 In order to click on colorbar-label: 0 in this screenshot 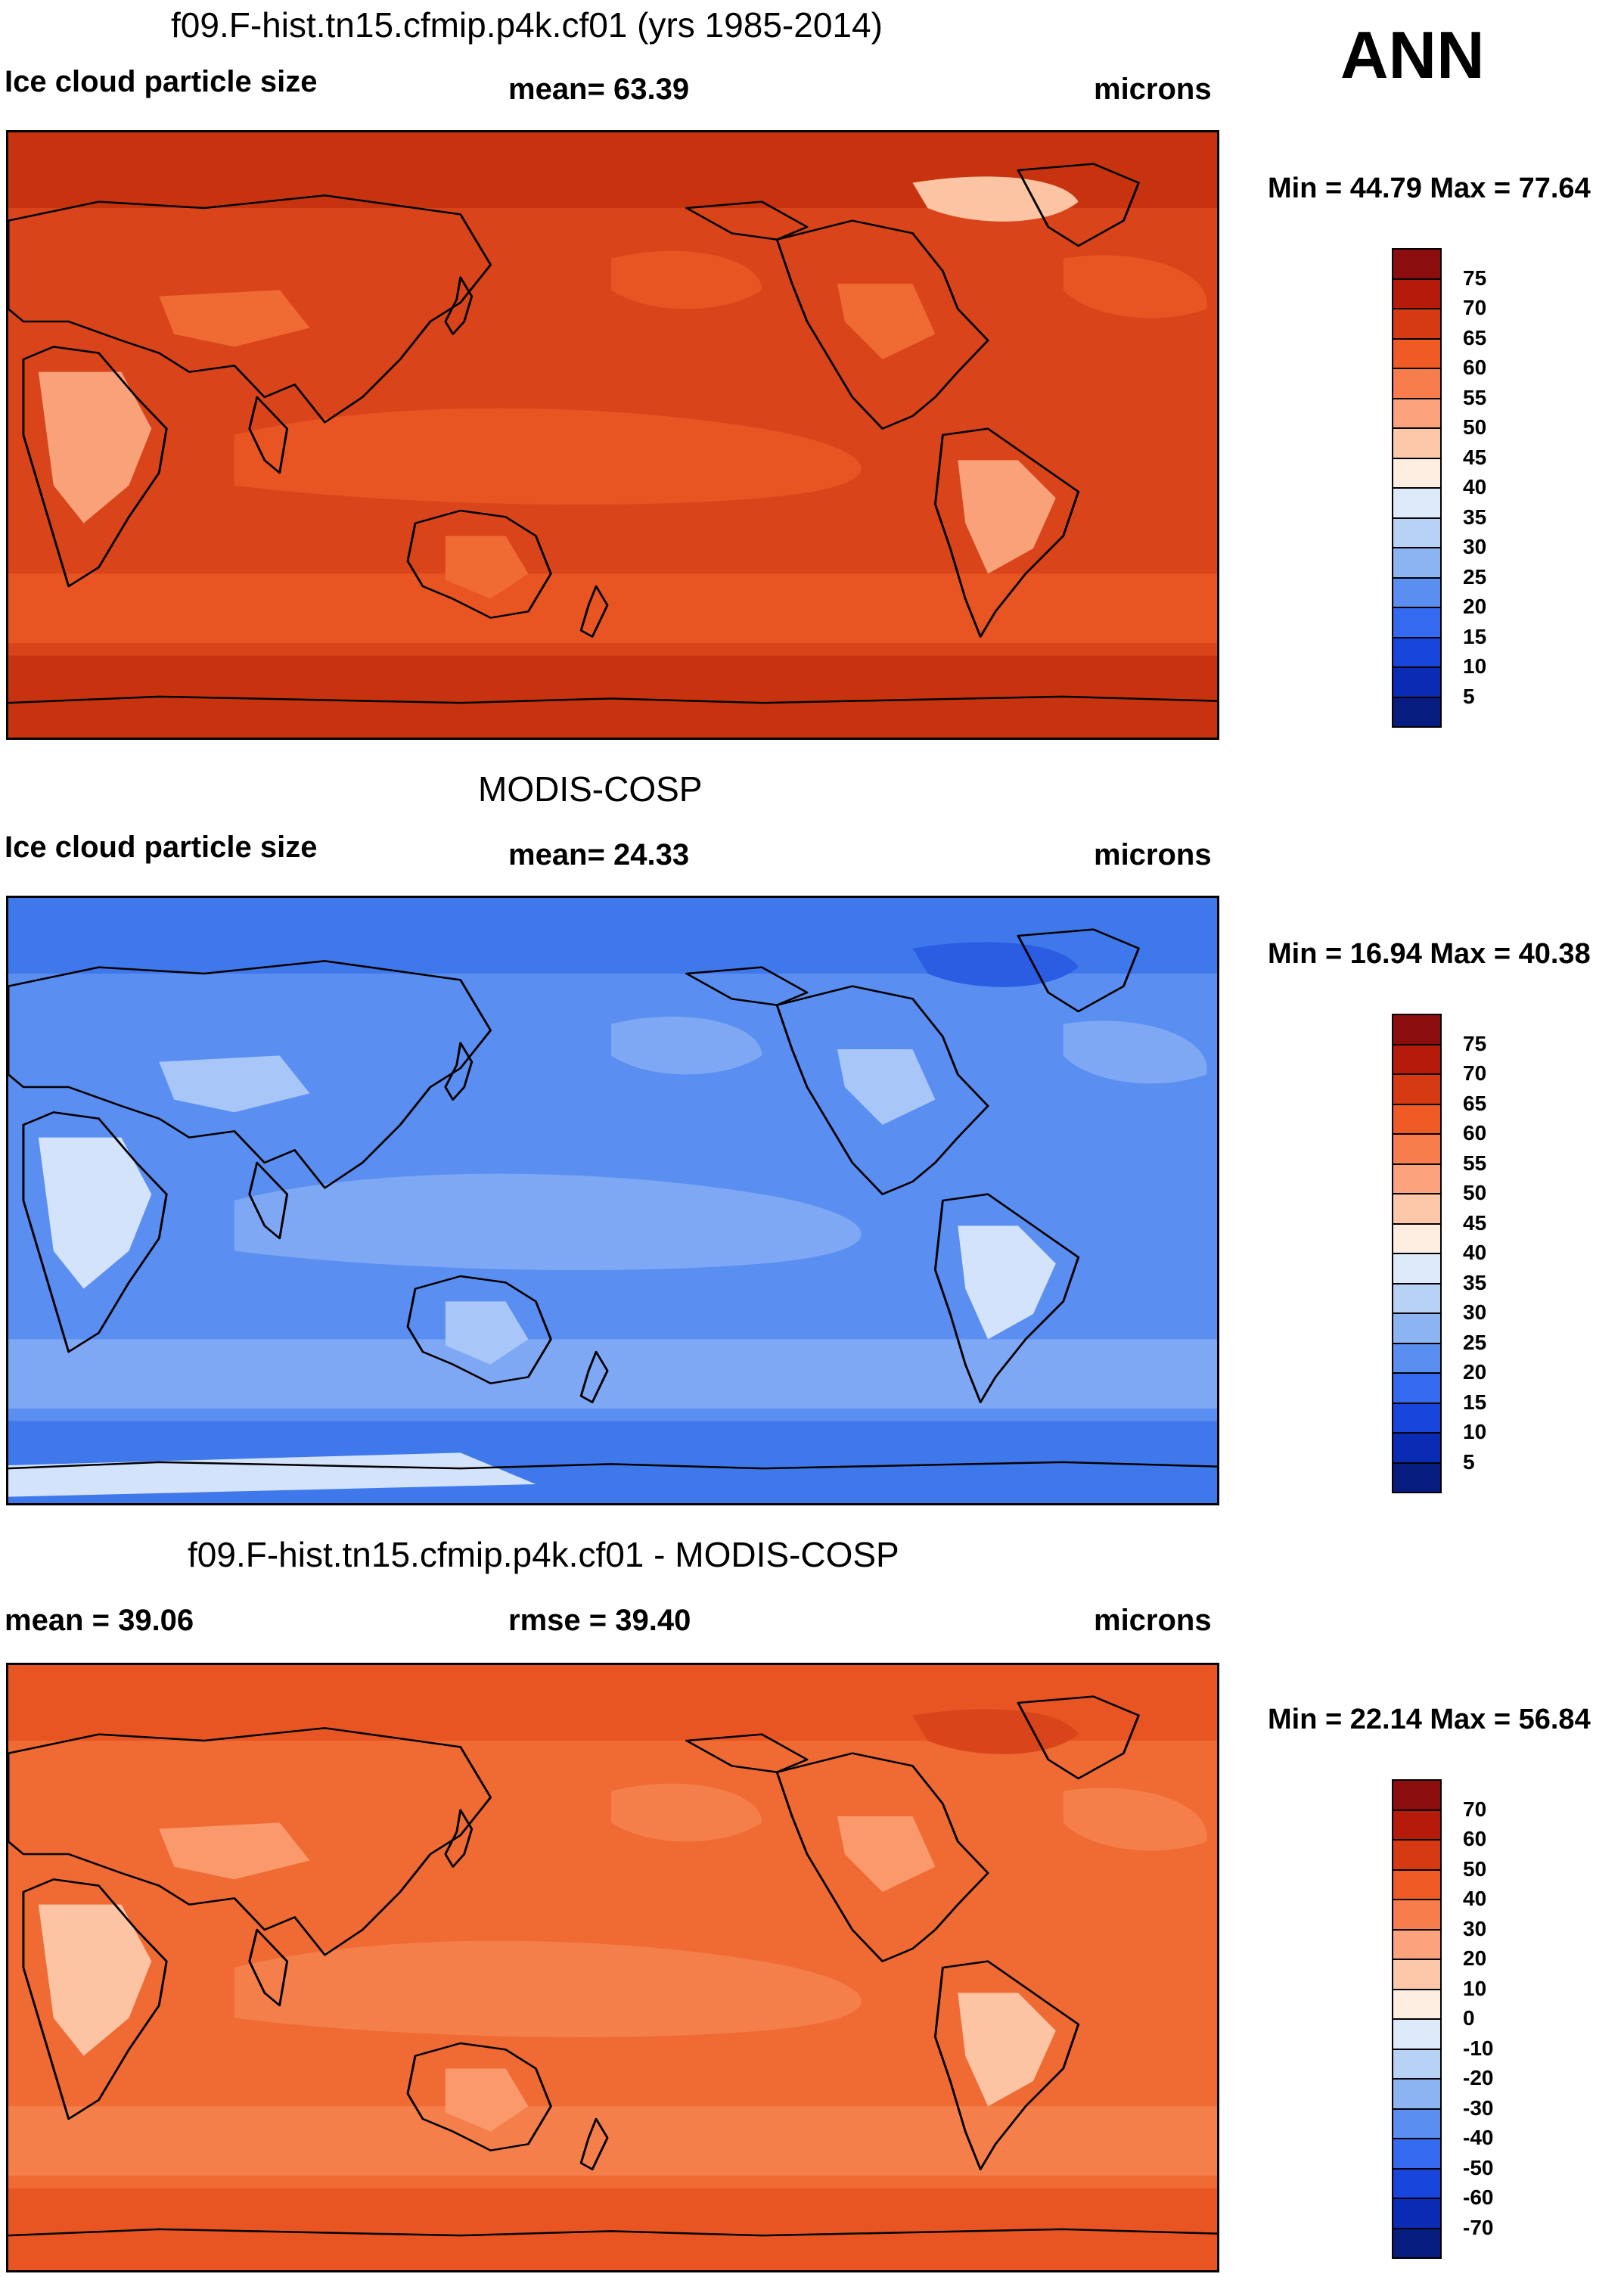, I will do `click(1469, 2018)`.